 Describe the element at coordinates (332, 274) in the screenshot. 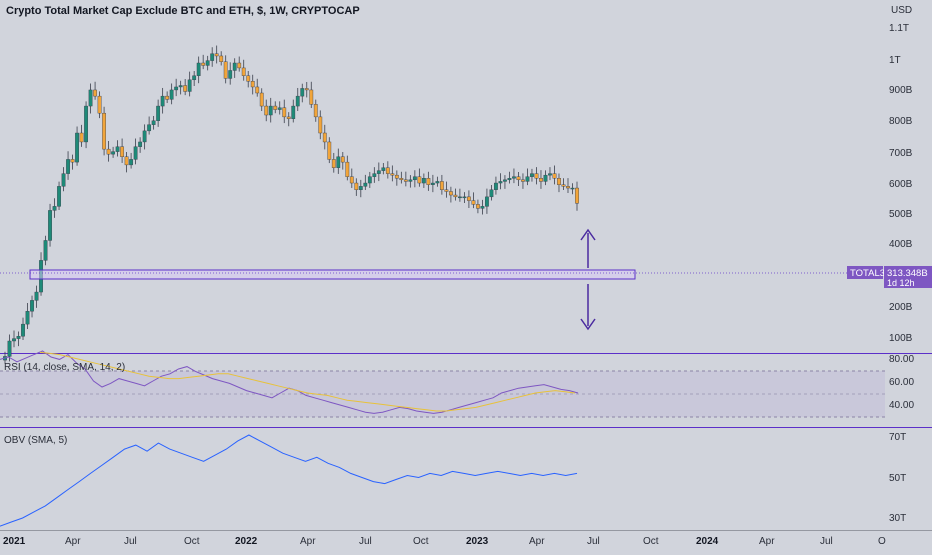

I see `support-zone-rect` at that location.